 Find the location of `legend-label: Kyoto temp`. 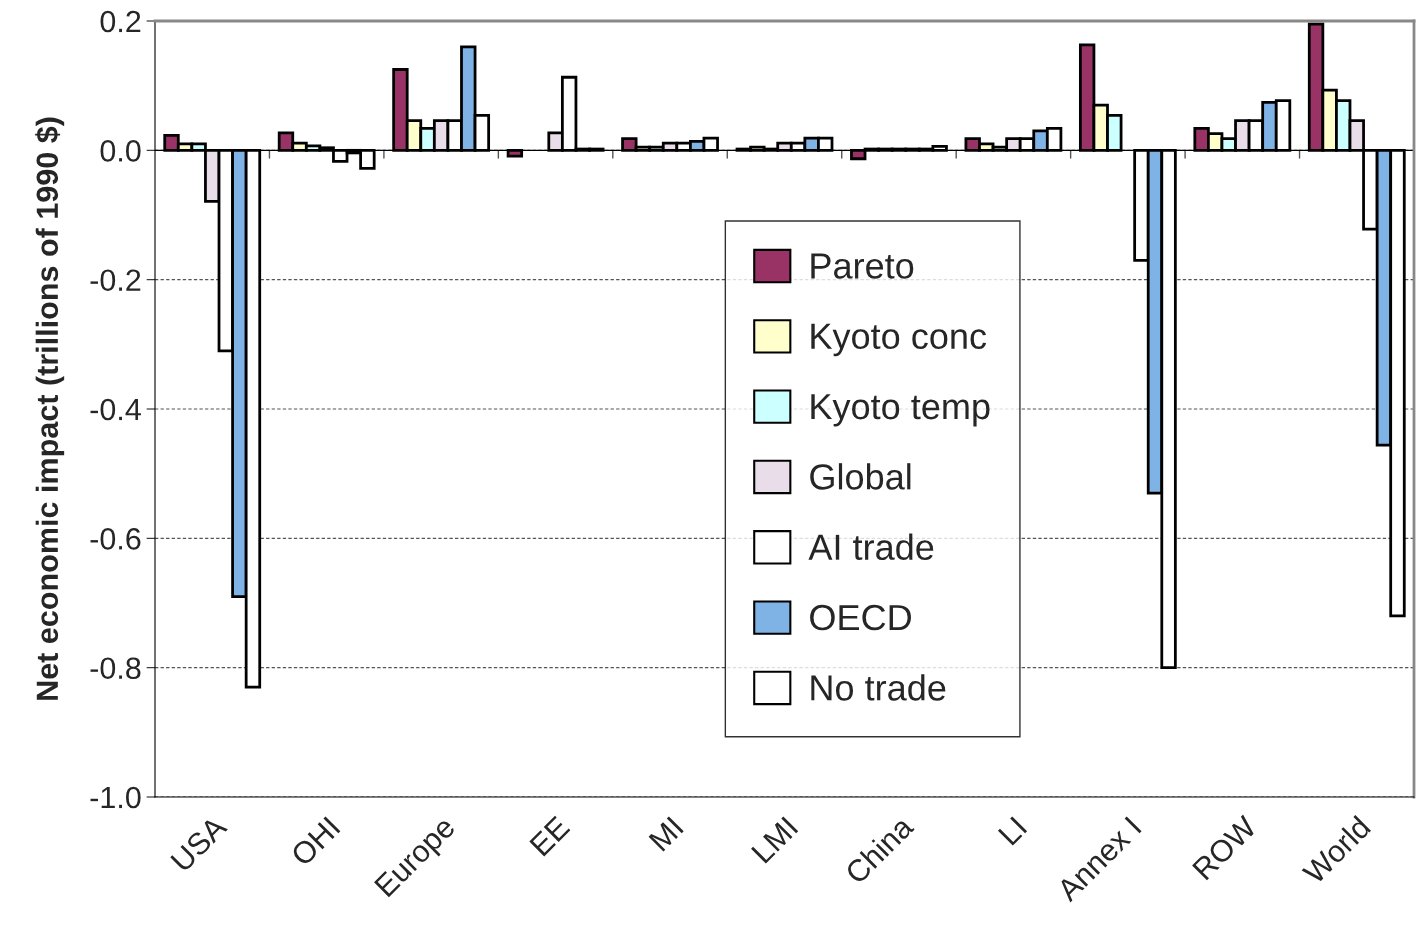

legend-label: Kyoto temp is located at coordinates (900, 410).